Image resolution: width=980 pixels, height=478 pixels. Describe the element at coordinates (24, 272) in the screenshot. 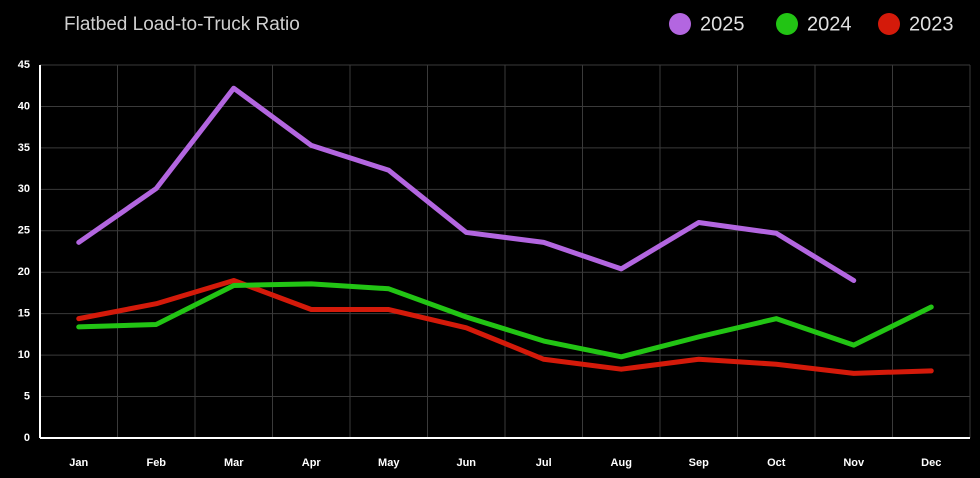

I see `y-tick-label: 20` at that location.